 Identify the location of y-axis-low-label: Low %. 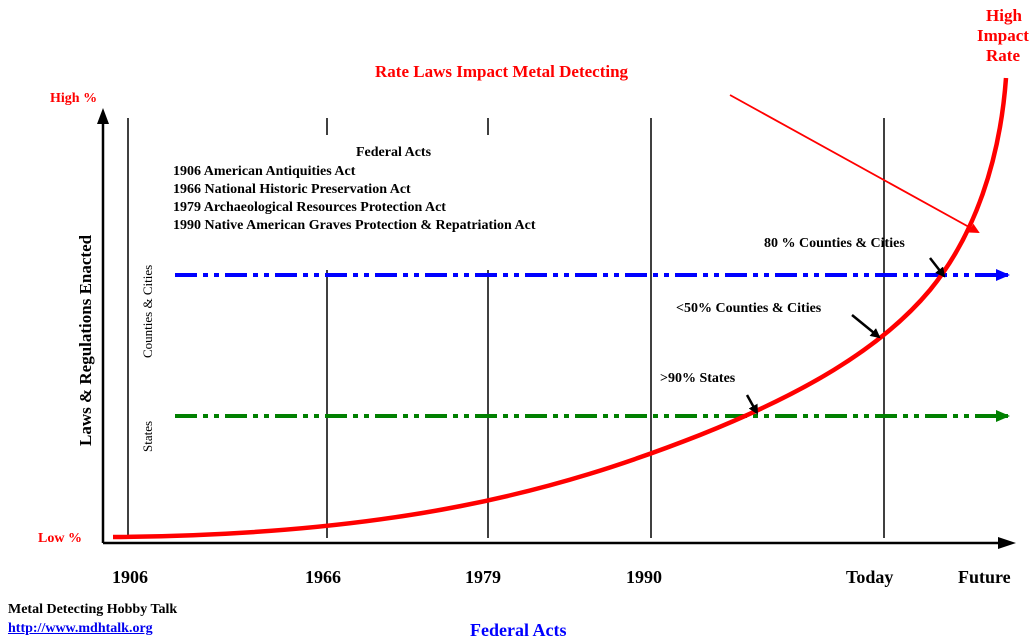
(60, 538).